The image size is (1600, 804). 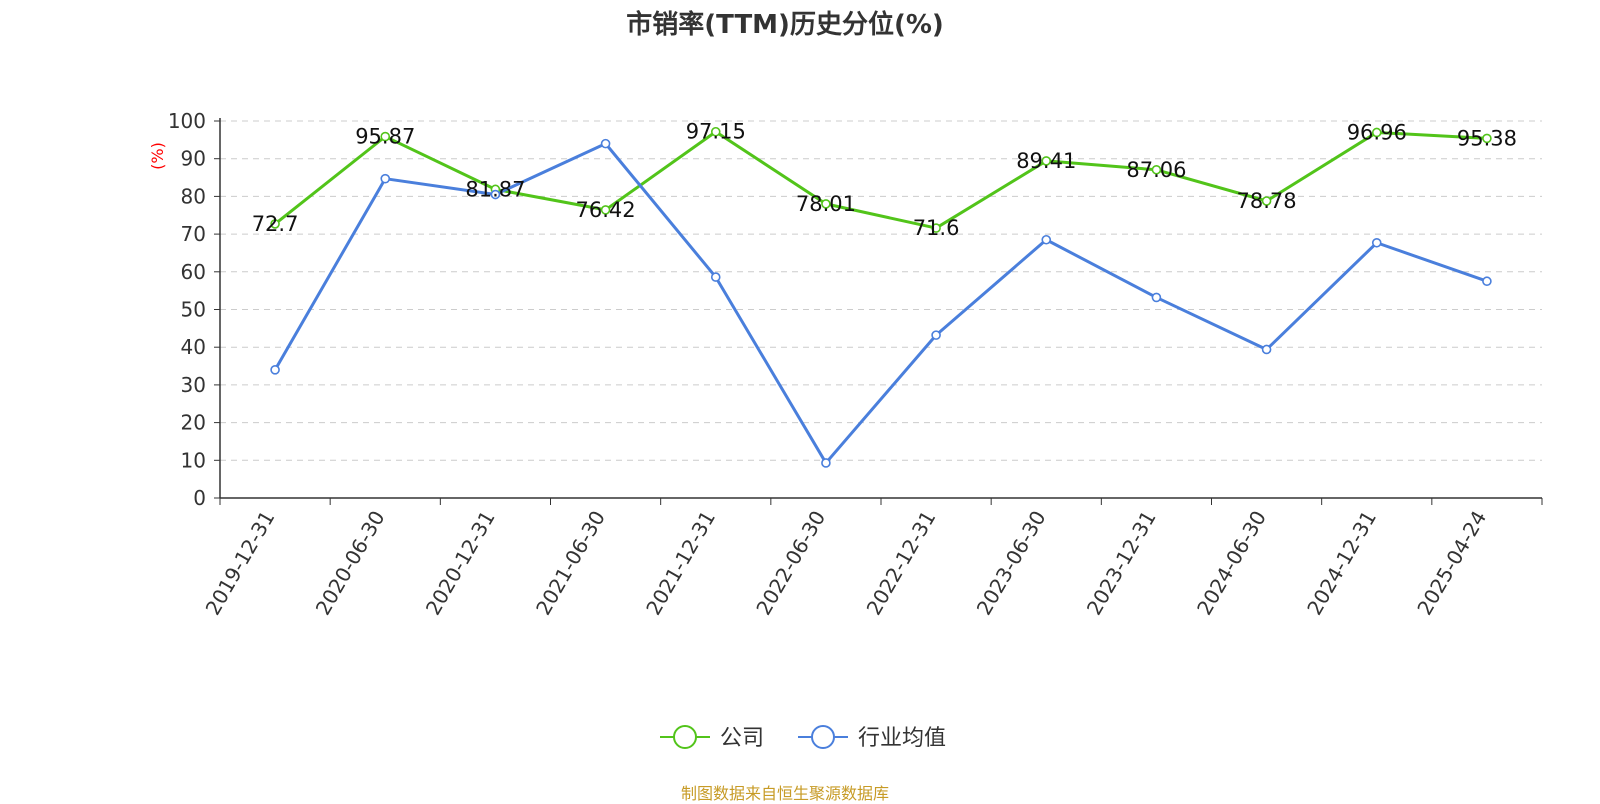 I want to click on data-label: 95.38, so click(x=1487, y=138).